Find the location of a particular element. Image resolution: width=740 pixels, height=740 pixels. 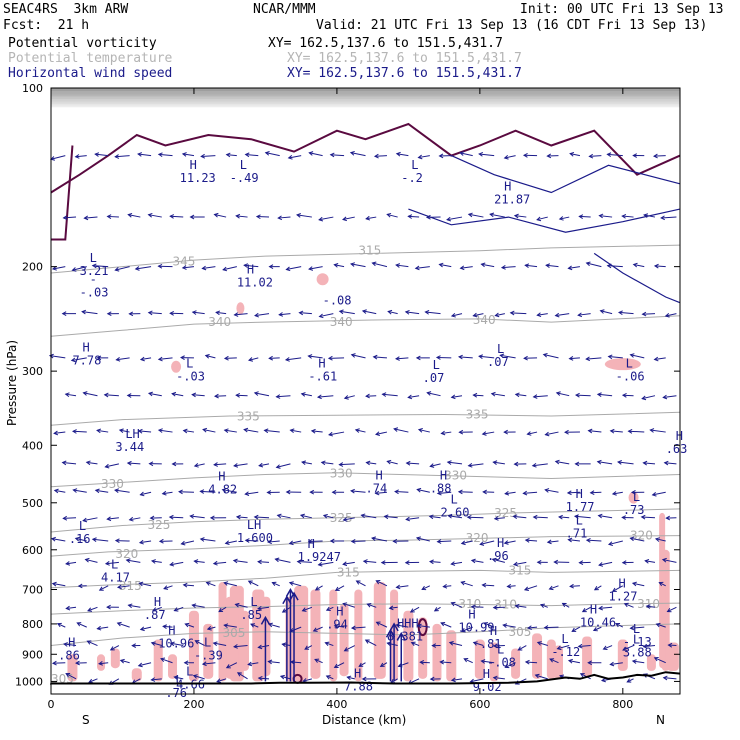

y-tick-label: 700 is located at coordinates (32, 590).